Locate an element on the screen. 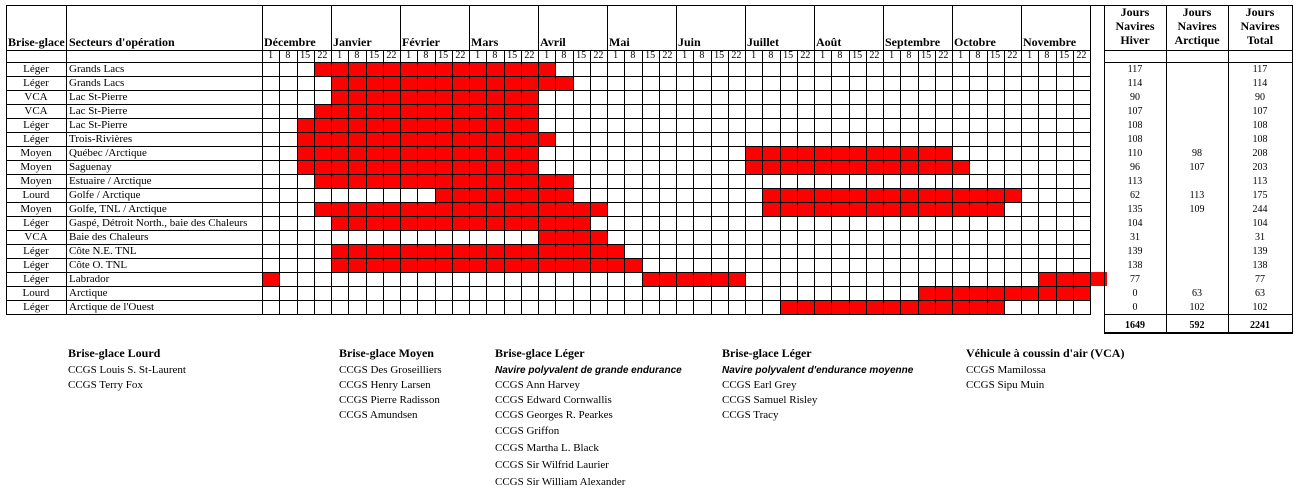 Image resolution: width=1297 pixels, height=491 pixels. operation-sector: Labrador is located at coordinates (89, 279).